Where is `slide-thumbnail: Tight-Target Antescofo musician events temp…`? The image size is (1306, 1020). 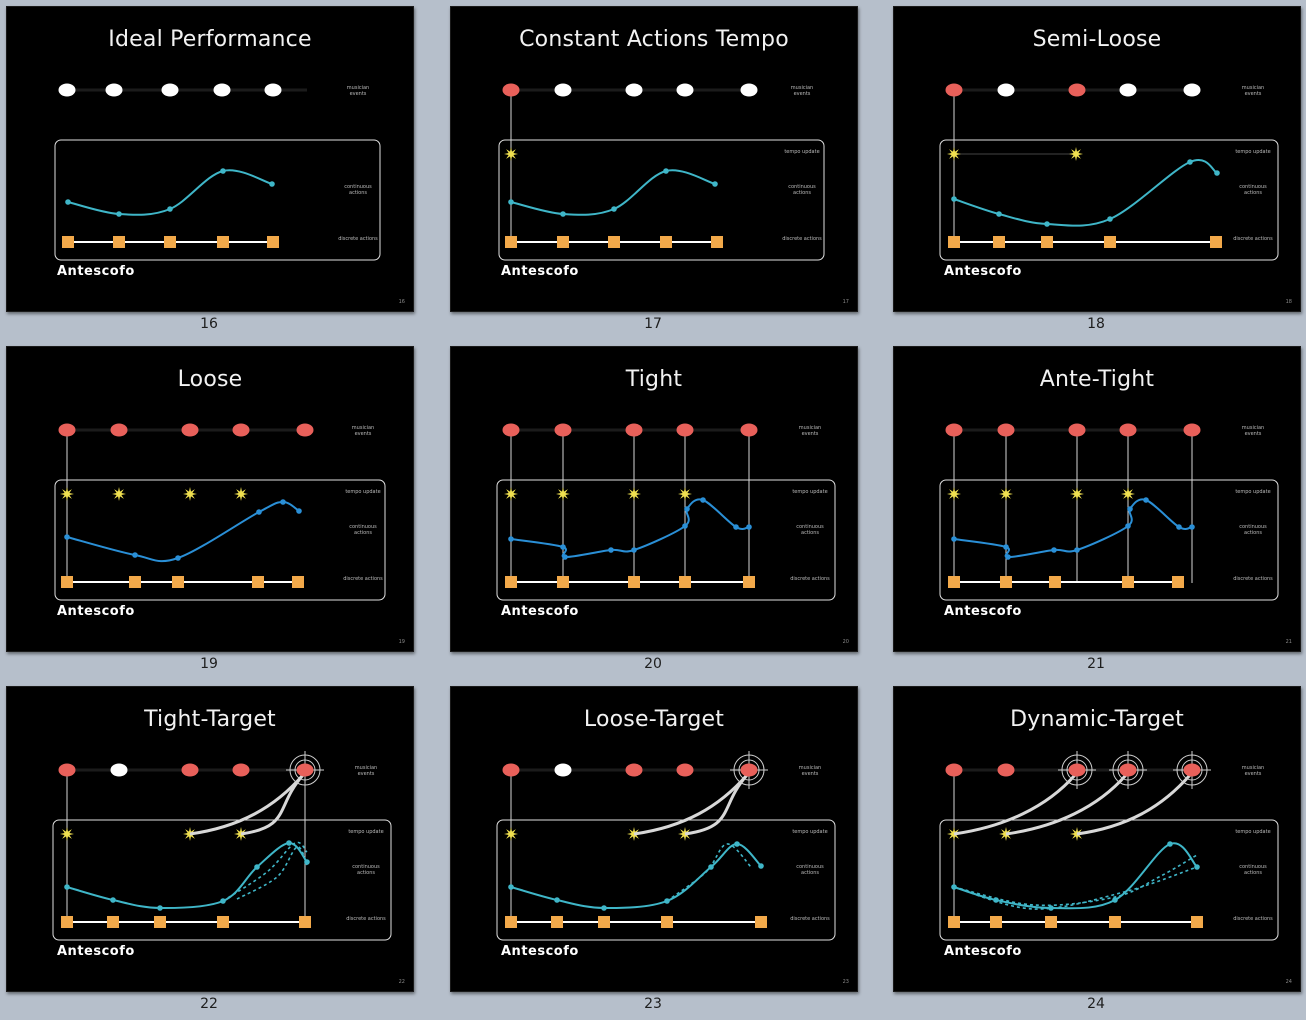 slide-thumbnail: Tight-Target Antescofo musician events temp… is located at coordinates (223, 850).